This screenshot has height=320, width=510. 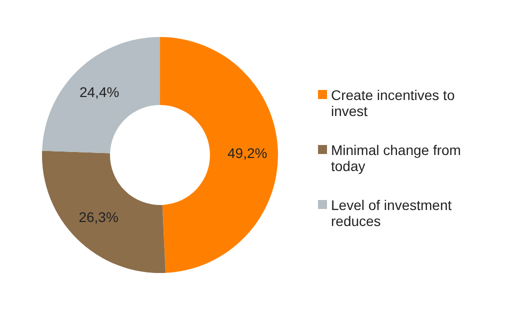 I want to click on data-label: 49,2%, so click(x=248, y=152).